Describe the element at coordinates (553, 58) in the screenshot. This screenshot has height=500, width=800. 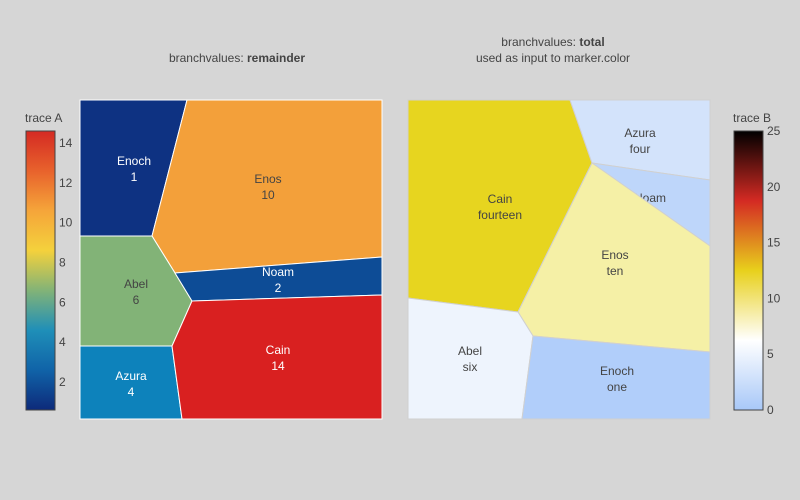
I see `title-b-line2: used as input to marker.color` at that location.